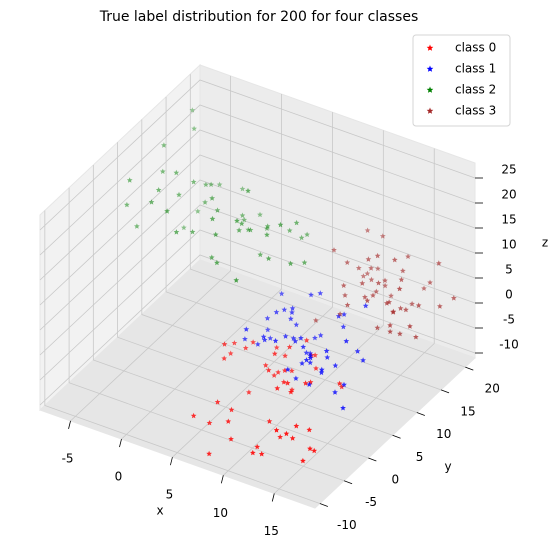 The width and height of the screenshot is (559, 553). I want to click on z-tick-label: -5, so click(509, 320).